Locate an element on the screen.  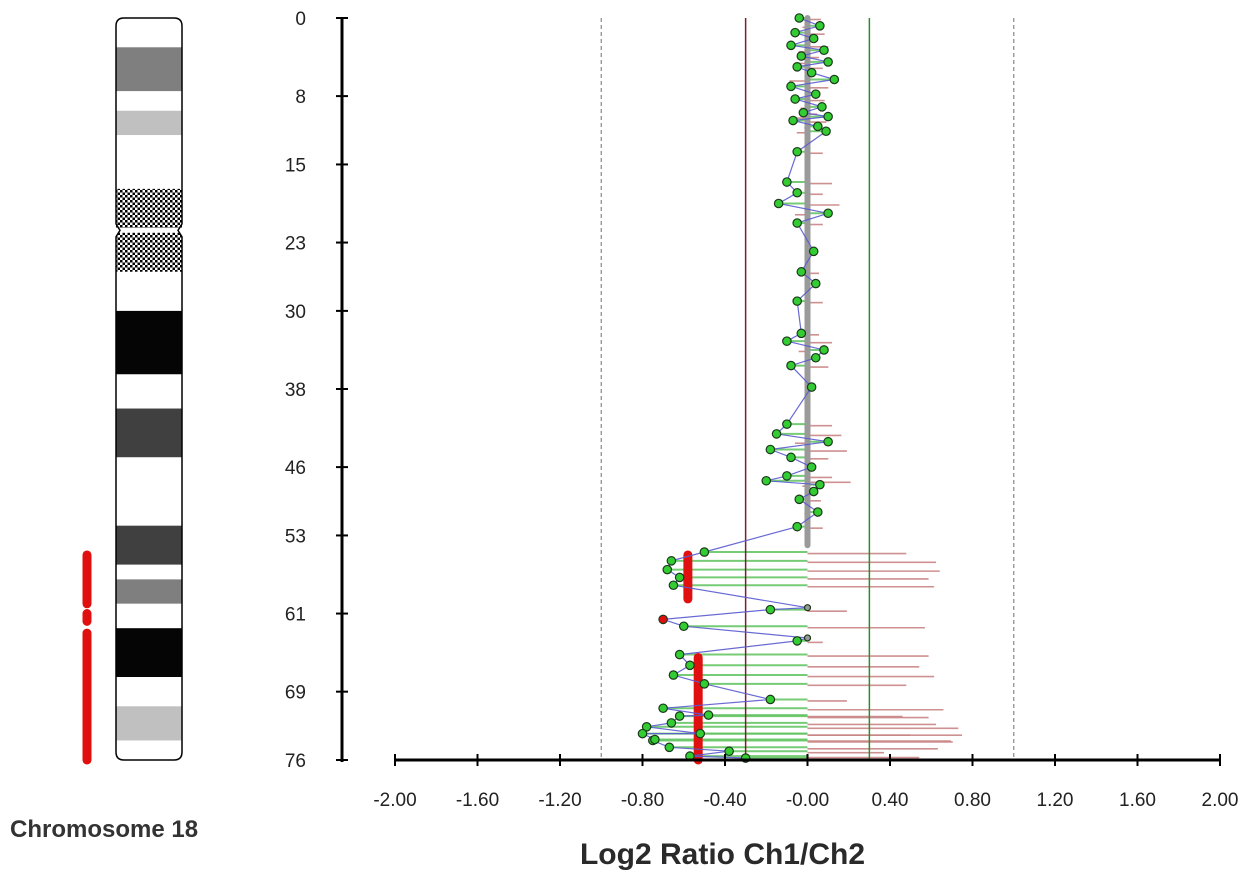
y-tick-label: 23 is located at coordinates (295, 244).